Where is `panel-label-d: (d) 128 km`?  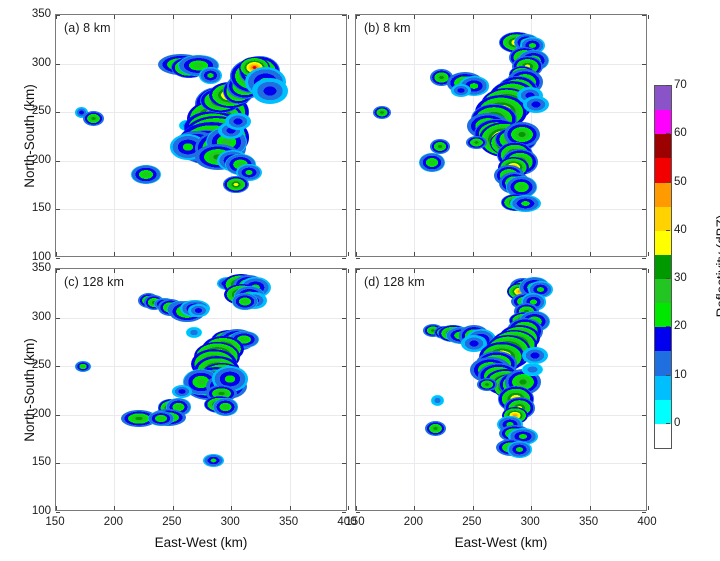 panel-label-d: (d) 128 km is located at coordinates (394, 282).